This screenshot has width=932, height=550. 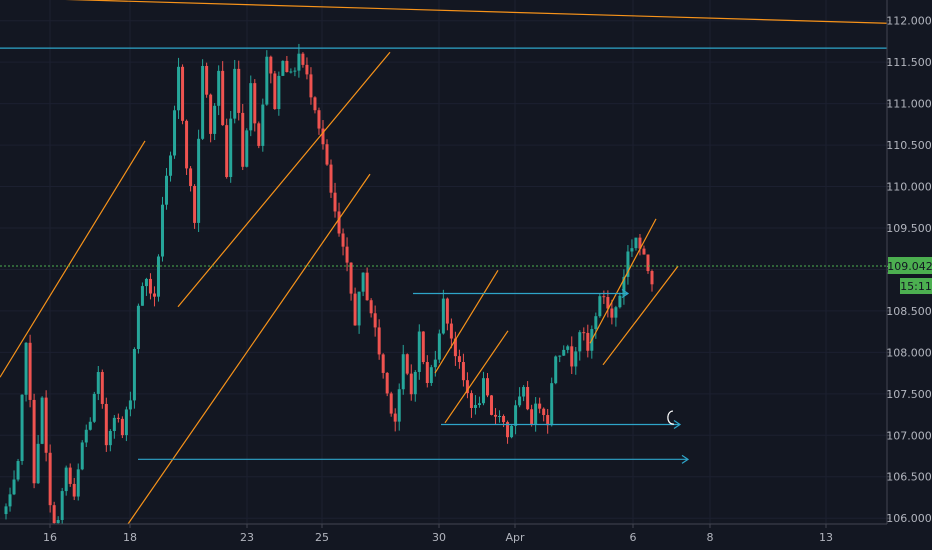 What do you see at coordinates (910, 265) in the screenshot?
I see `current-price-badge-bg` at bounding box center [910, 265].